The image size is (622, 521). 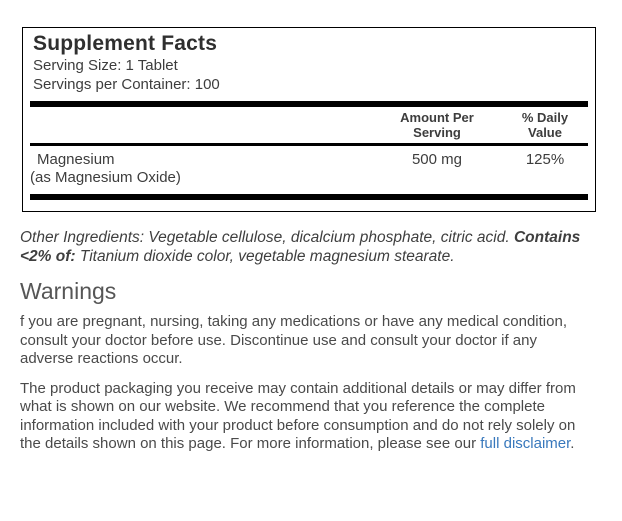 I want to click on disclaimer-text-after-link: ., so click(x=572, y=443).